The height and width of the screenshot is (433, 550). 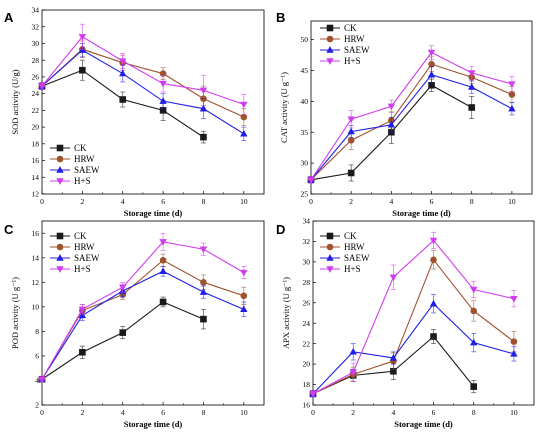 I want to click on series-line-c-saew, so click(x=143, y=325).